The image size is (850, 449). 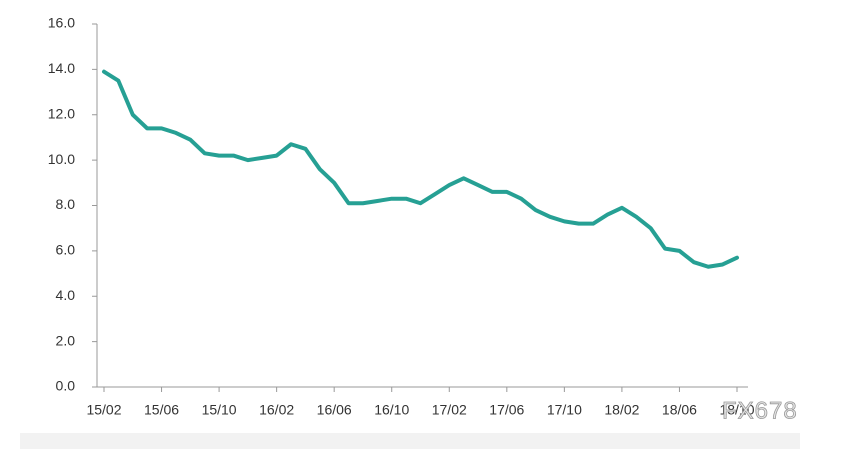 I want to click on x-tick-label: 17/06, so click(x=506, y=410).